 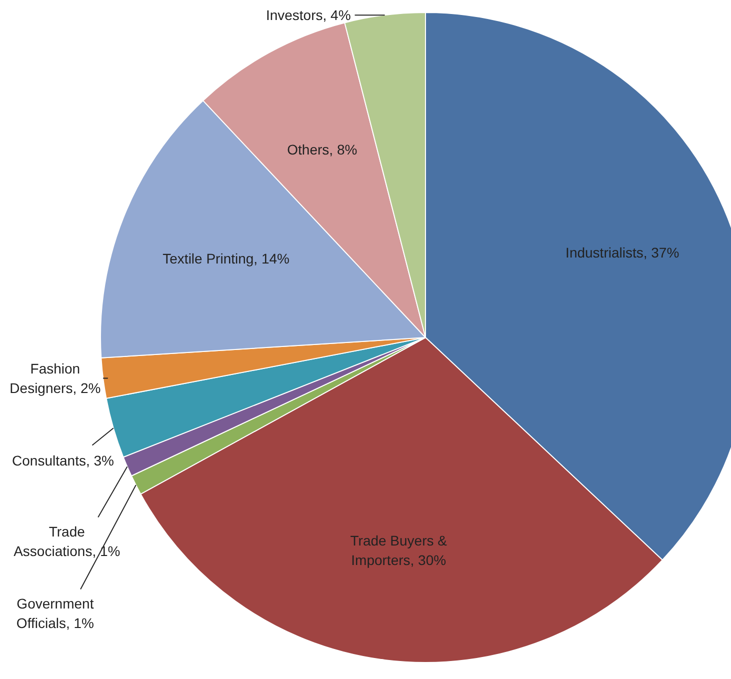 What do you see at coordinates (67, 541) in the screenshot?
I see `slice-label: Trade Associations, 1%` at bounding box center [67, 541].